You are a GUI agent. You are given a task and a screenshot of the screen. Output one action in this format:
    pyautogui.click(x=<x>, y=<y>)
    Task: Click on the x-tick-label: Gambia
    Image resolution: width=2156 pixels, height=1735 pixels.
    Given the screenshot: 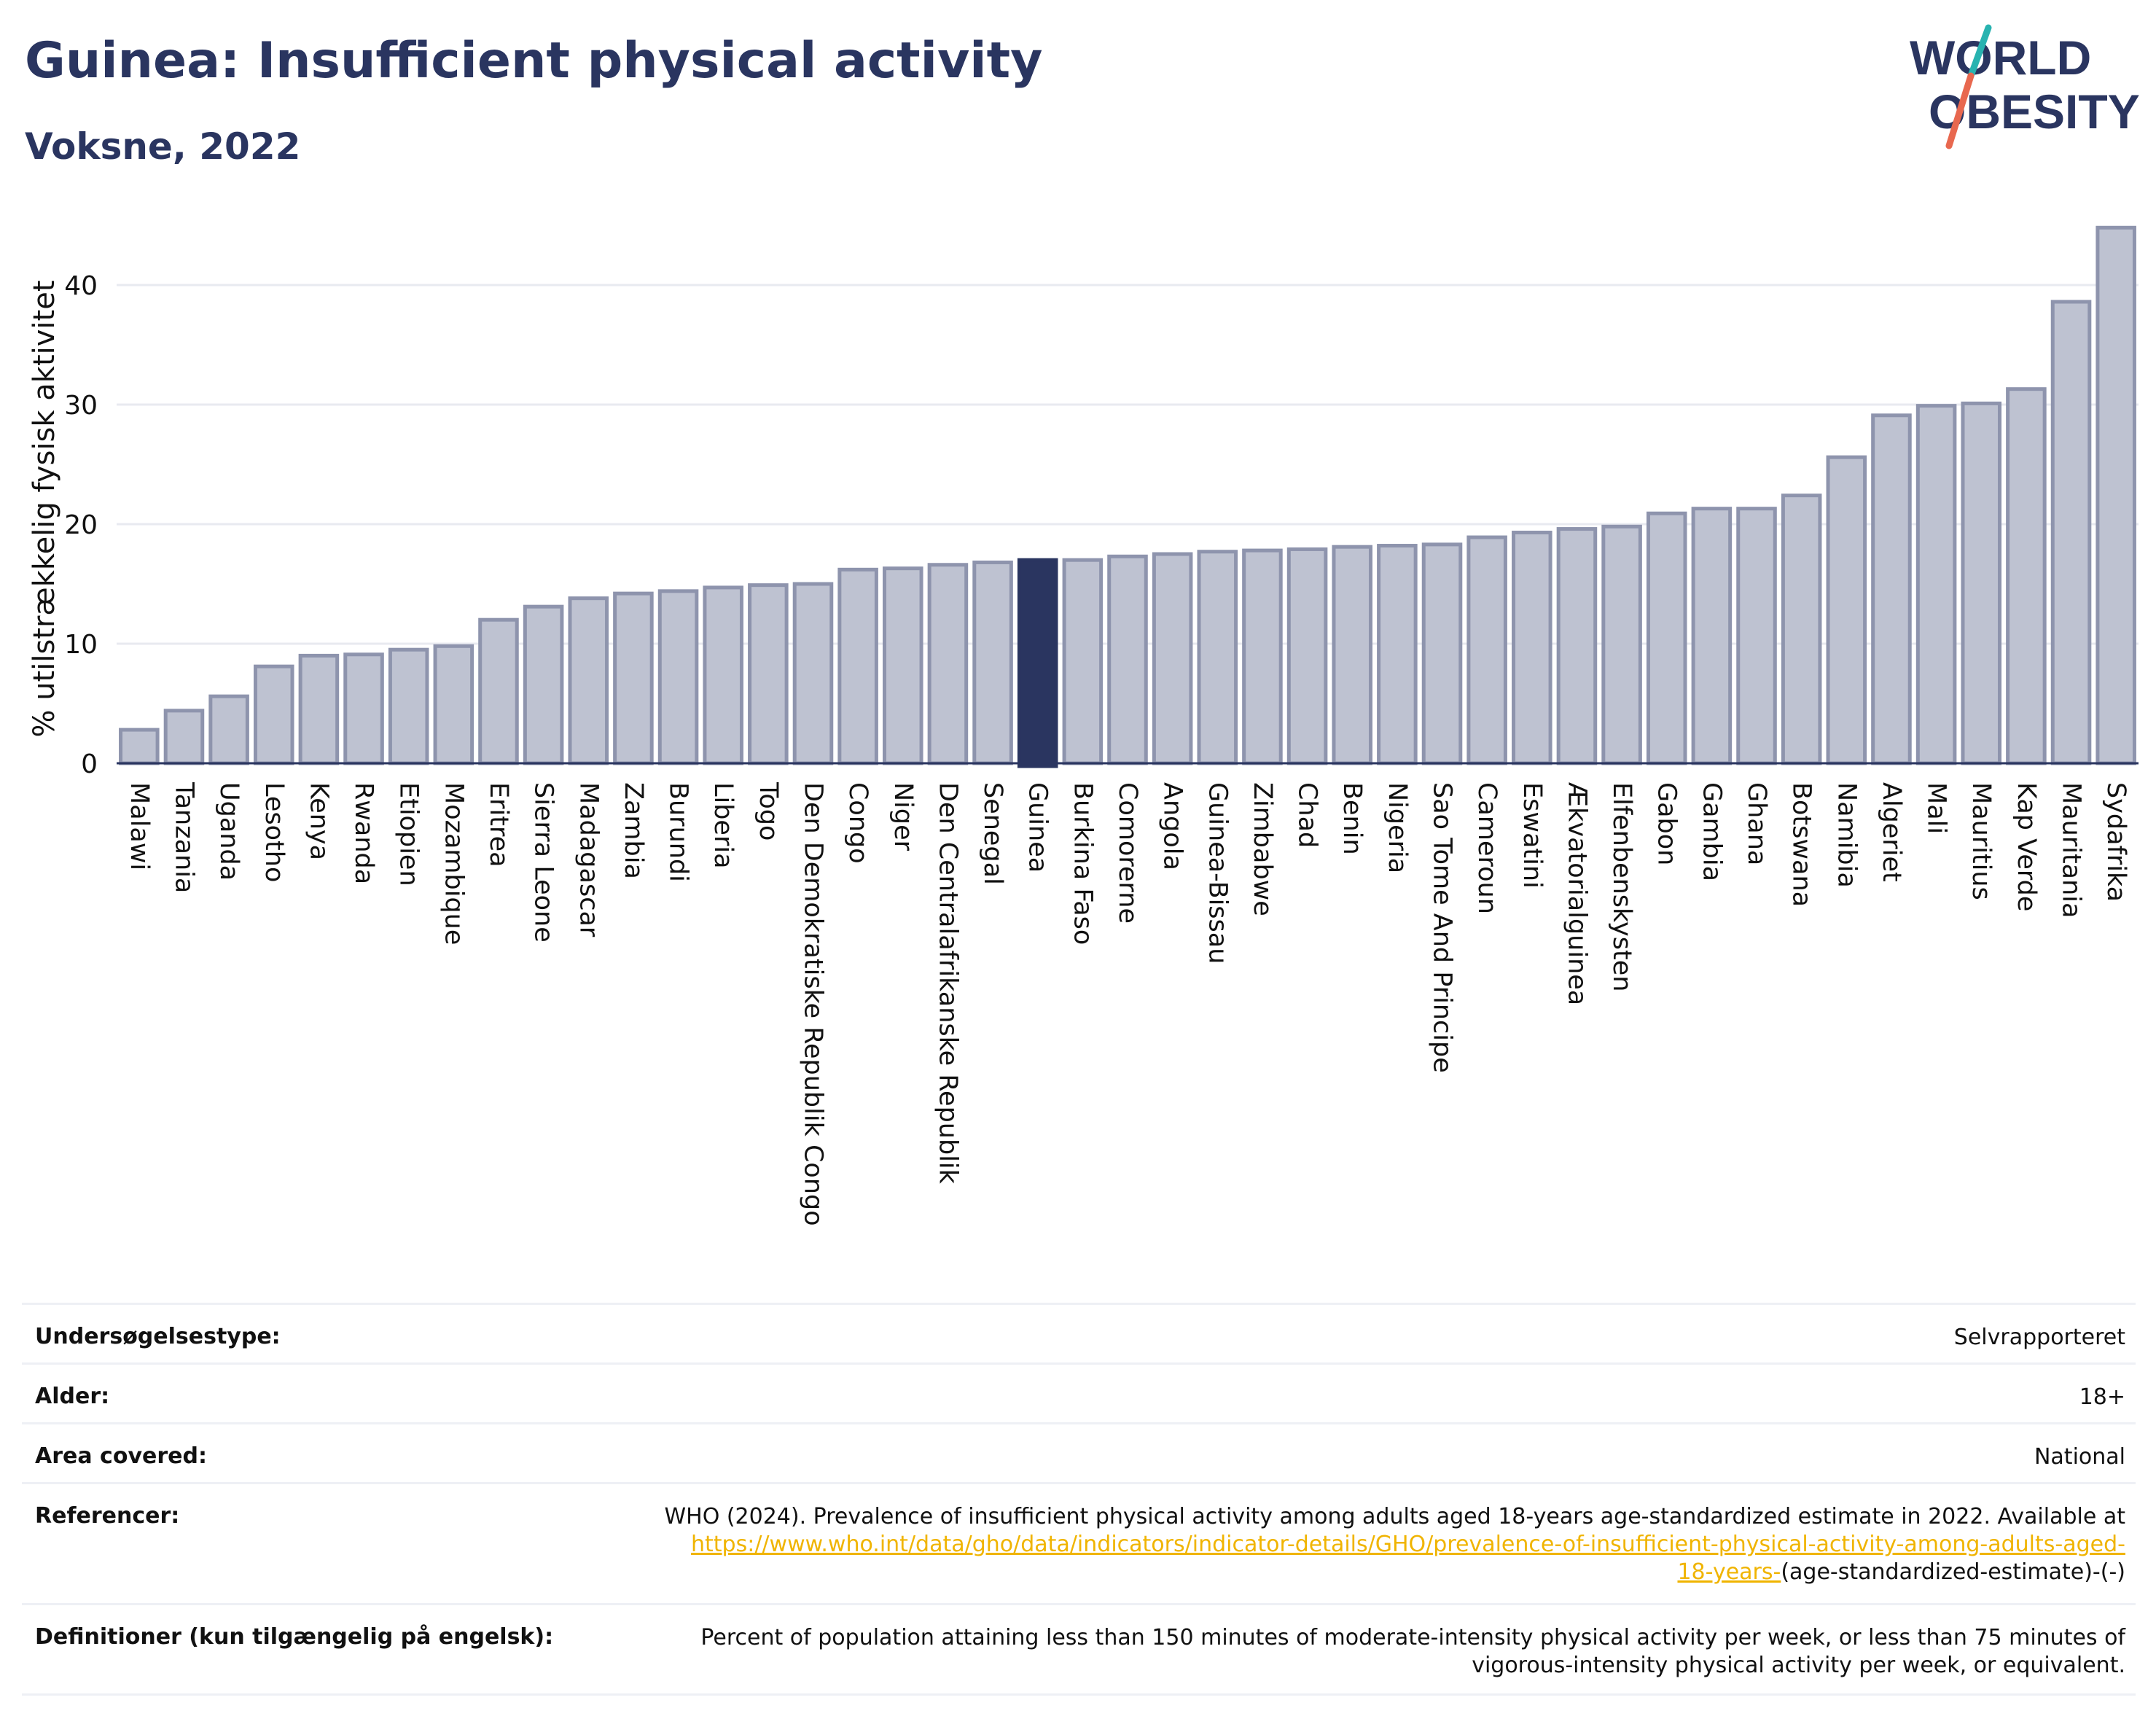 What is the action you would take?
    pyautogui.click(x=1712, y=831)
    